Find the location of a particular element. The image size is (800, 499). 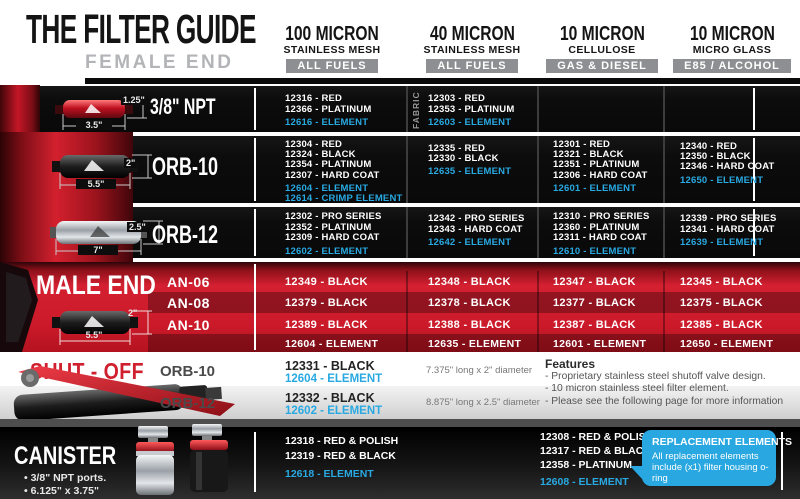

column-media: MICRO GLASS is located at coordinates (732, 50).